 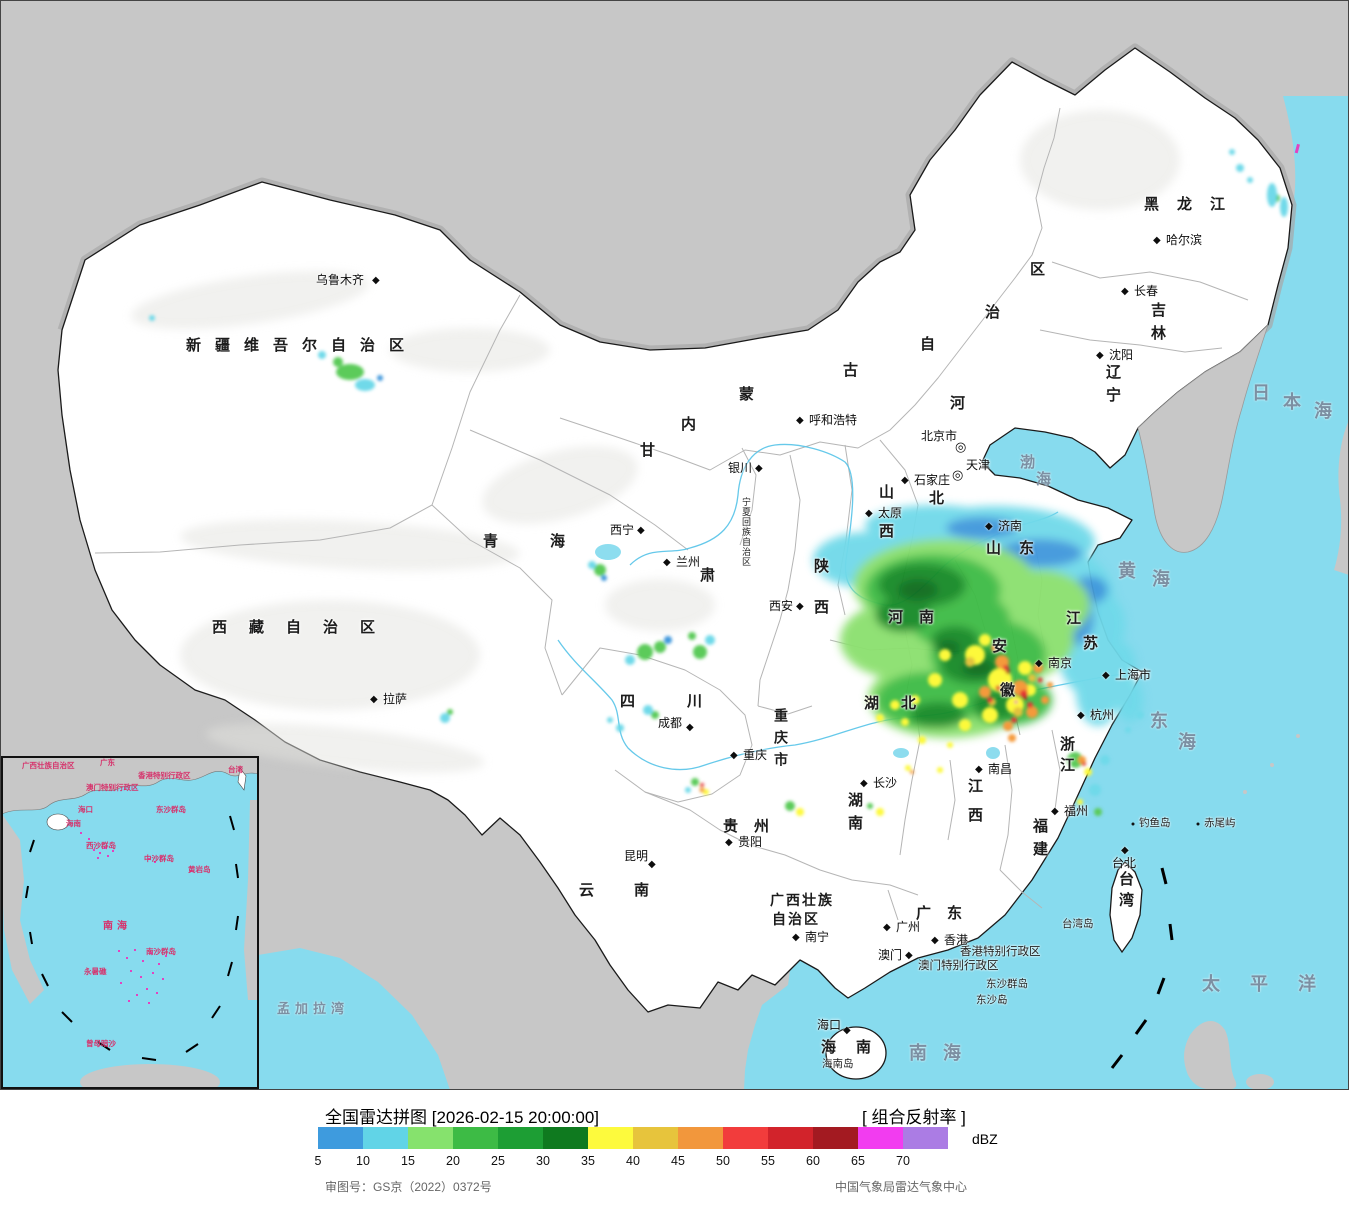 I want to click on inset-border, so click(x=130, y=922).